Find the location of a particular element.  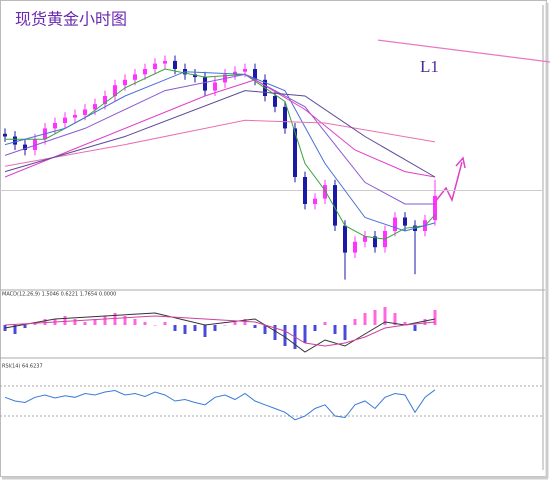

chart-title: 现货黄金小时图 is located at coordinates (71, 19).